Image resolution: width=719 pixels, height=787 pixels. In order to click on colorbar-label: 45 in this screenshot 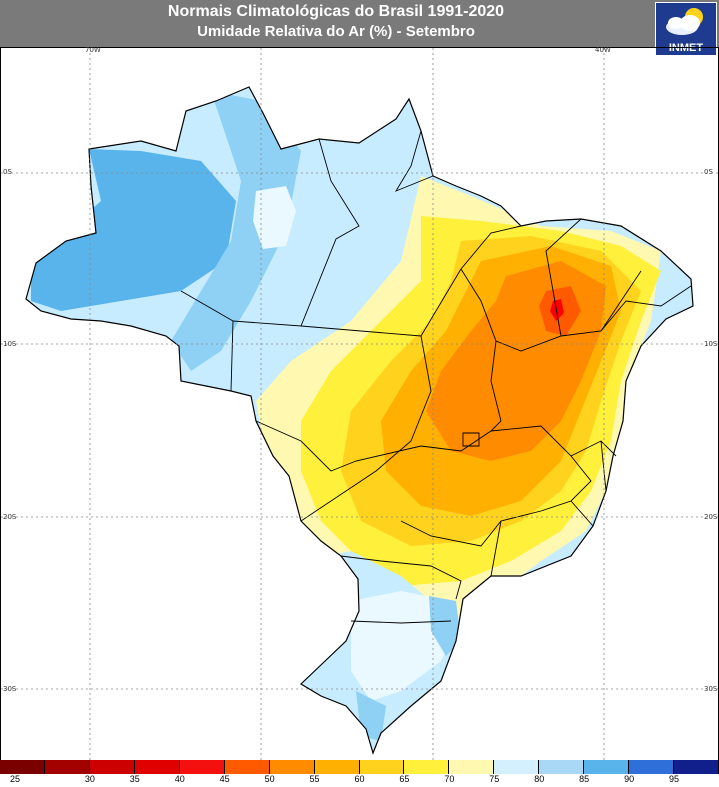, I will do `click(224, 779)`.